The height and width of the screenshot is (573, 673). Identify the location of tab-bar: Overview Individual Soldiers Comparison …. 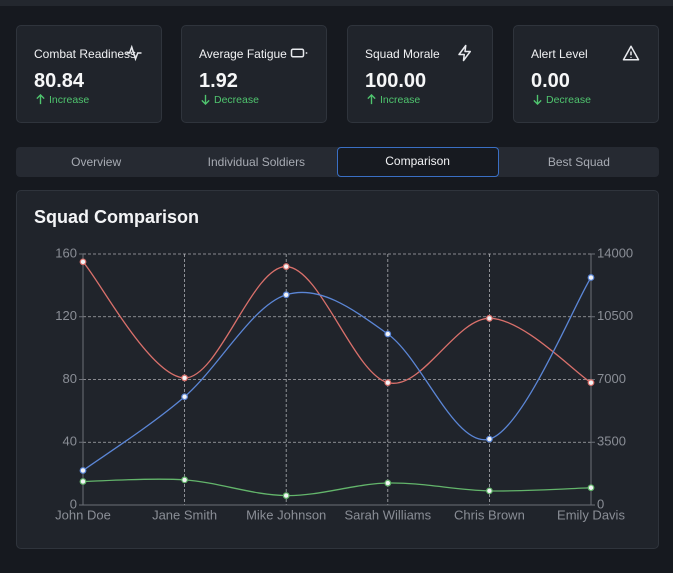
(337, 162).